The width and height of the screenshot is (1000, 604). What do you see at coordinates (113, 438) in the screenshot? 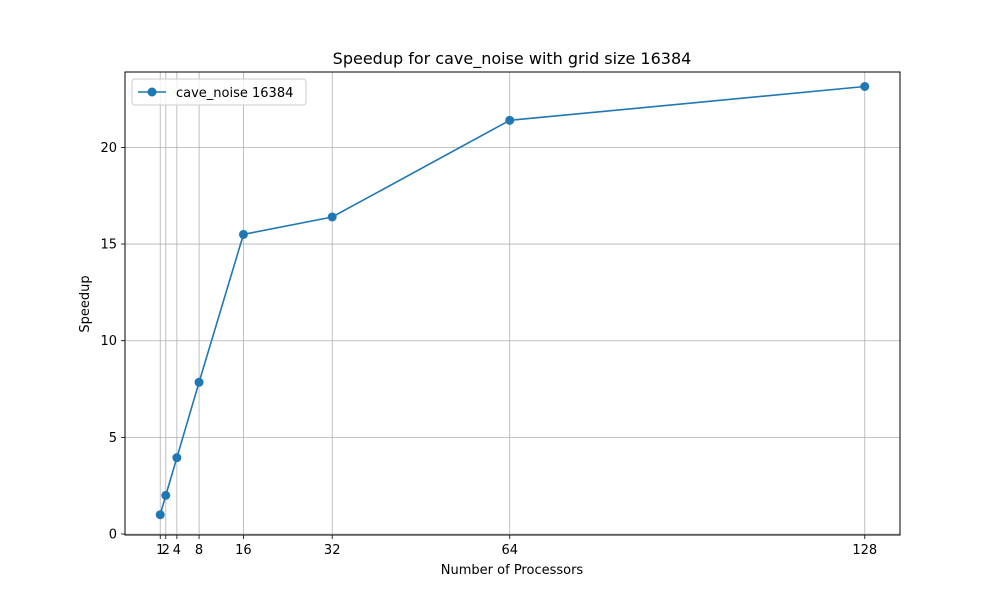
I see `y-tick-label: 5` at bounding box center [113, 438].